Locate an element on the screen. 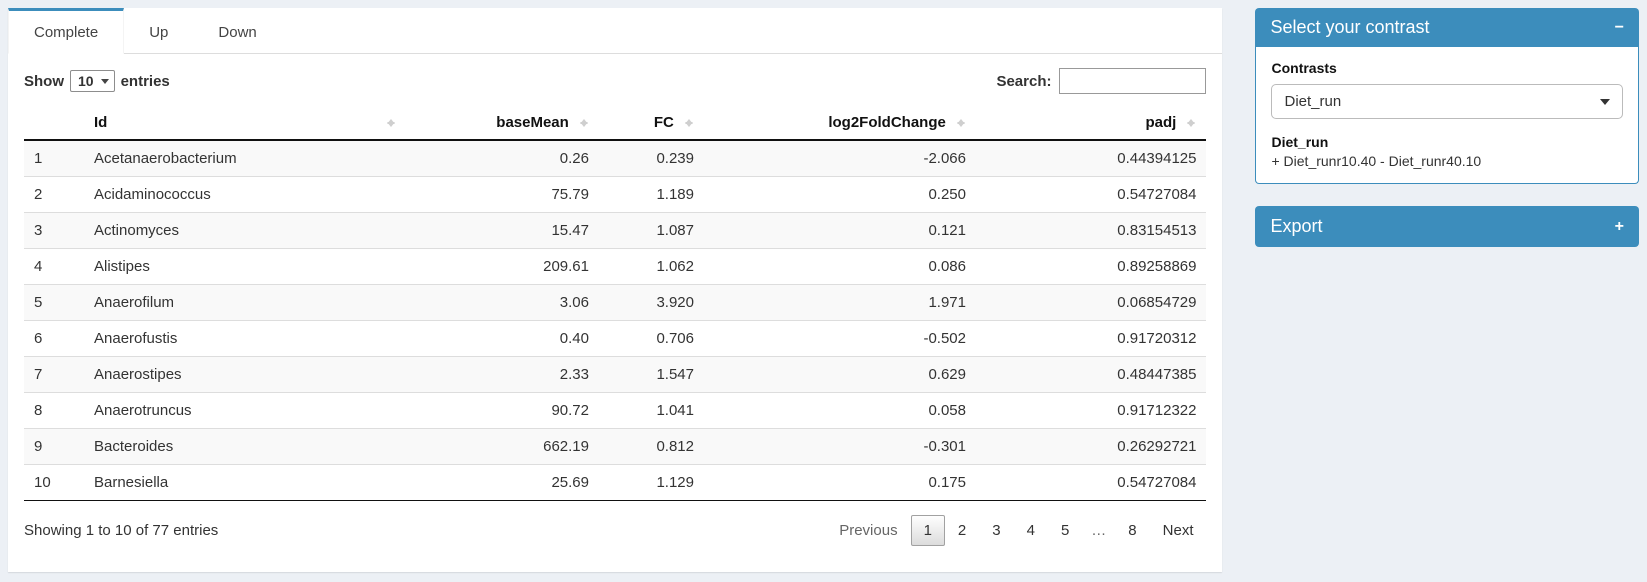 This screenshot has height=582, width=1647. cell-fc: 1.547 is located at coordinates (651, 374).